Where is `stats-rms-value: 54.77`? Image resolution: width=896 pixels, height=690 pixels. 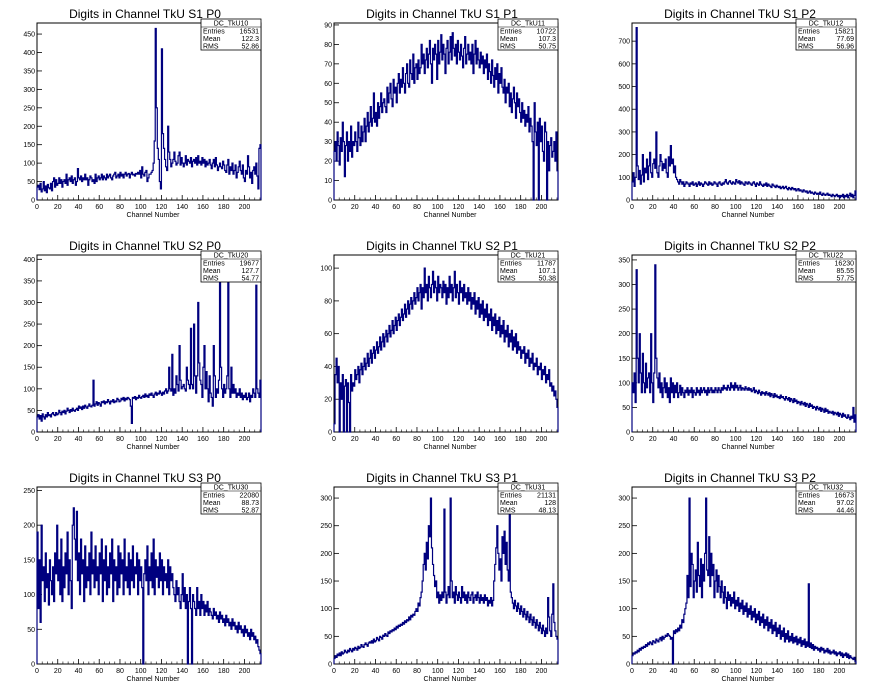
stats-rms-value: 54.77 is located at coordinates (250, 279).